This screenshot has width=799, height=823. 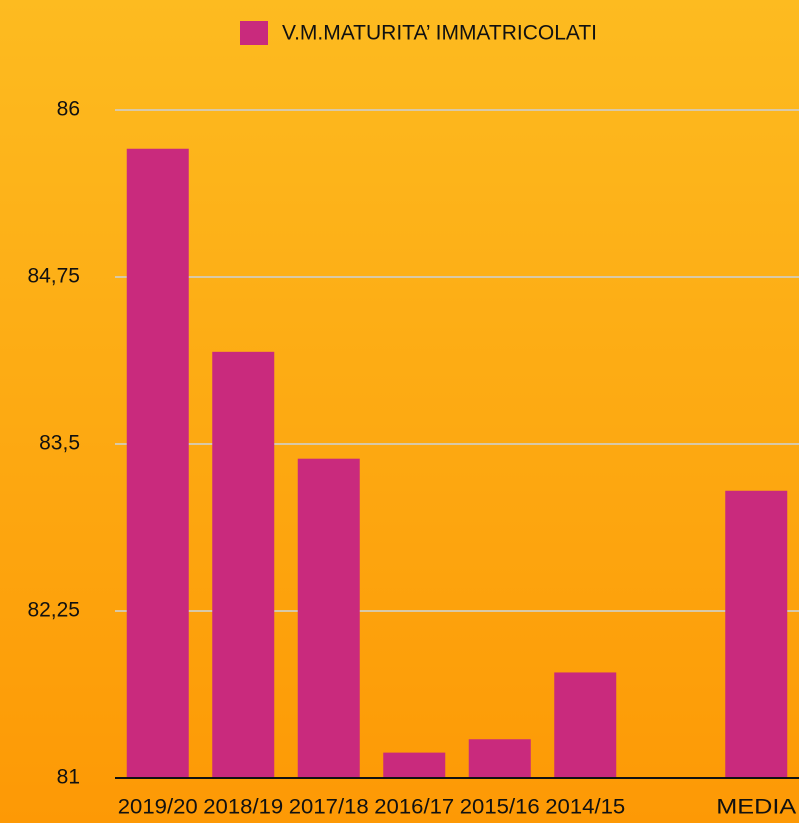 What do you see at coordinates (158, 807) in the screenshot?
I see `x-tick-label: 2019/20` at bounding box center [158, 807].